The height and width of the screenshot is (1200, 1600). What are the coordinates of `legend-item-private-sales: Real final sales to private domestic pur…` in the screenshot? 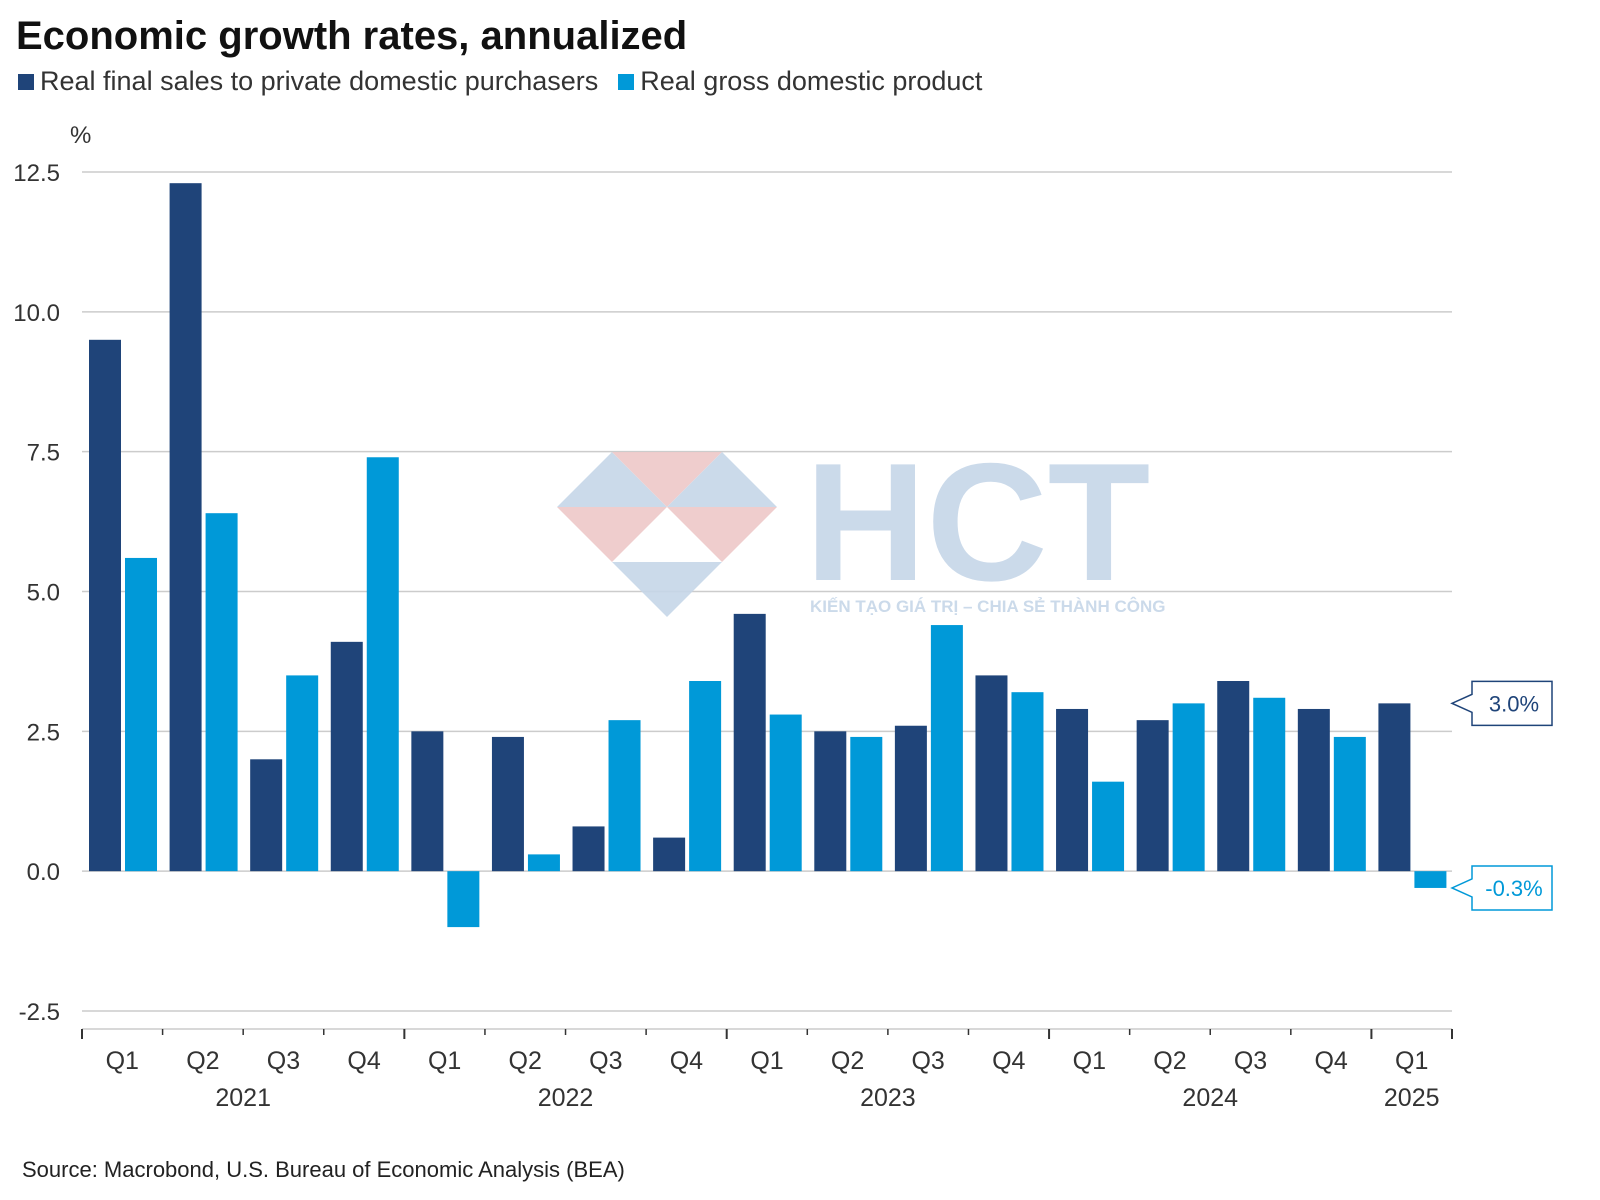 It's located at (308, 81).